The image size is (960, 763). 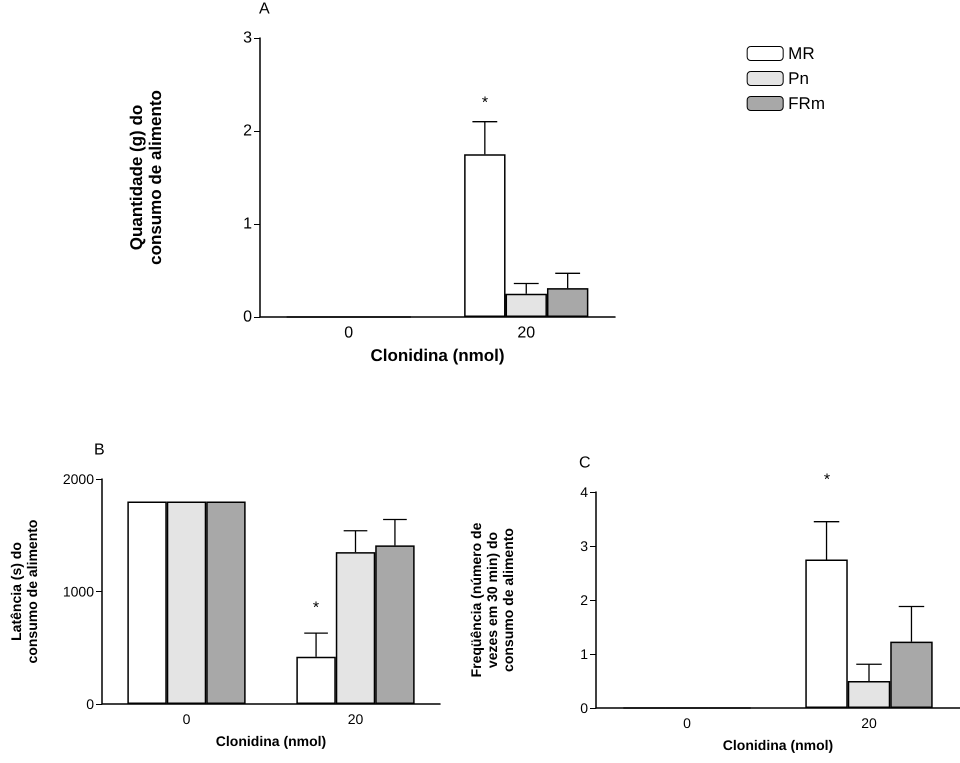 I want to click on chart-title: B, so click(x=99, y=450).